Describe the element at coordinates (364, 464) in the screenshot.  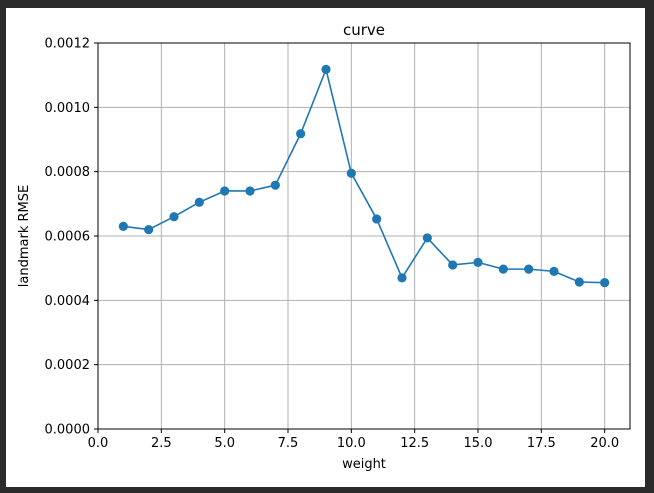
I see `x-axis-label: weight` at that location.